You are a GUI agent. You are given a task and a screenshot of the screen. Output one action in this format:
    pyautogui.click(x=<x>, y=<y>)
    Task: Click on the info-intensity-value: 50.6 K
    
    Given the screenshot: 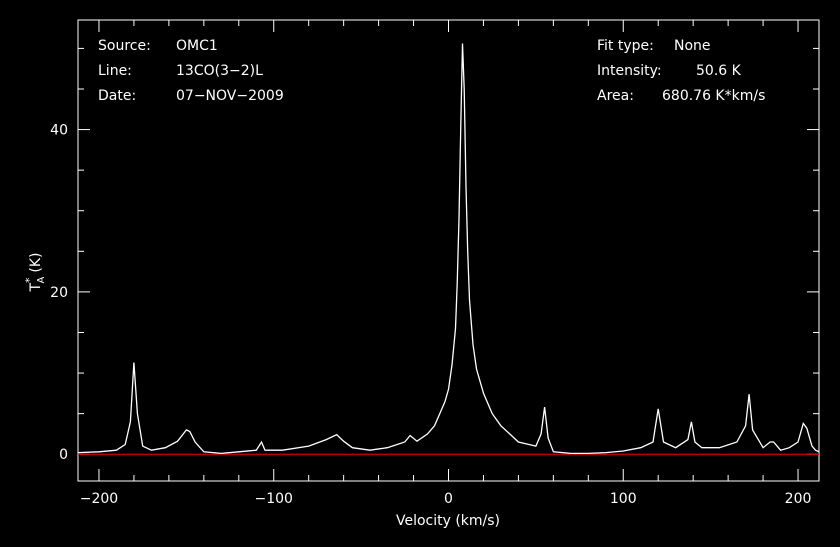 What is the action you would take?
    pyautogui.click(x=719, y=71)
    